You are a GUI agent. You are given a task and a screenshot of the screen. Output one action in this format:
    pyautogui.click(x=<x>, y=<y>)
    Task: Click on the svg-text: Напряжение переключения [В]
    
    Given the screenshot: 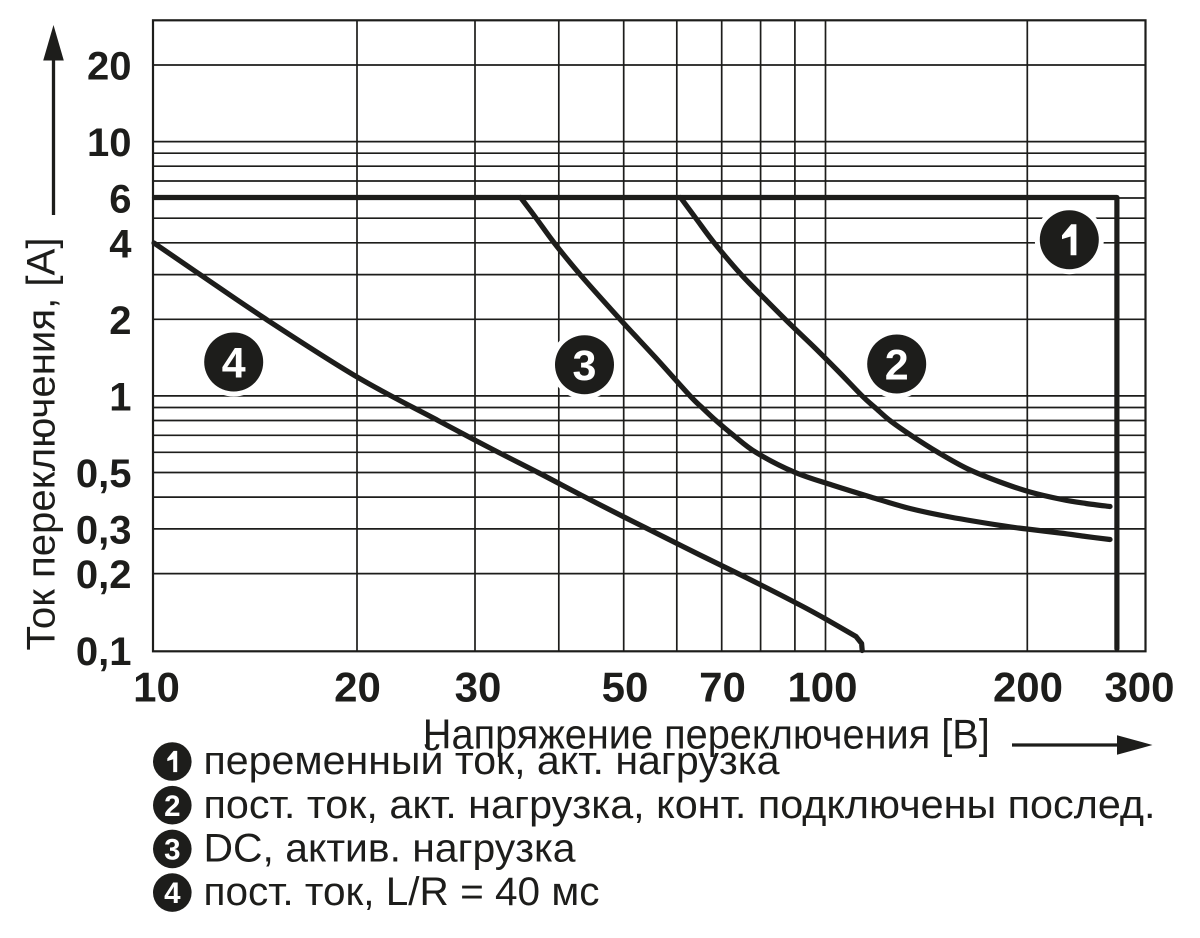 What is the action you would take?
    pyautogui.click(x=706, y=734)
    